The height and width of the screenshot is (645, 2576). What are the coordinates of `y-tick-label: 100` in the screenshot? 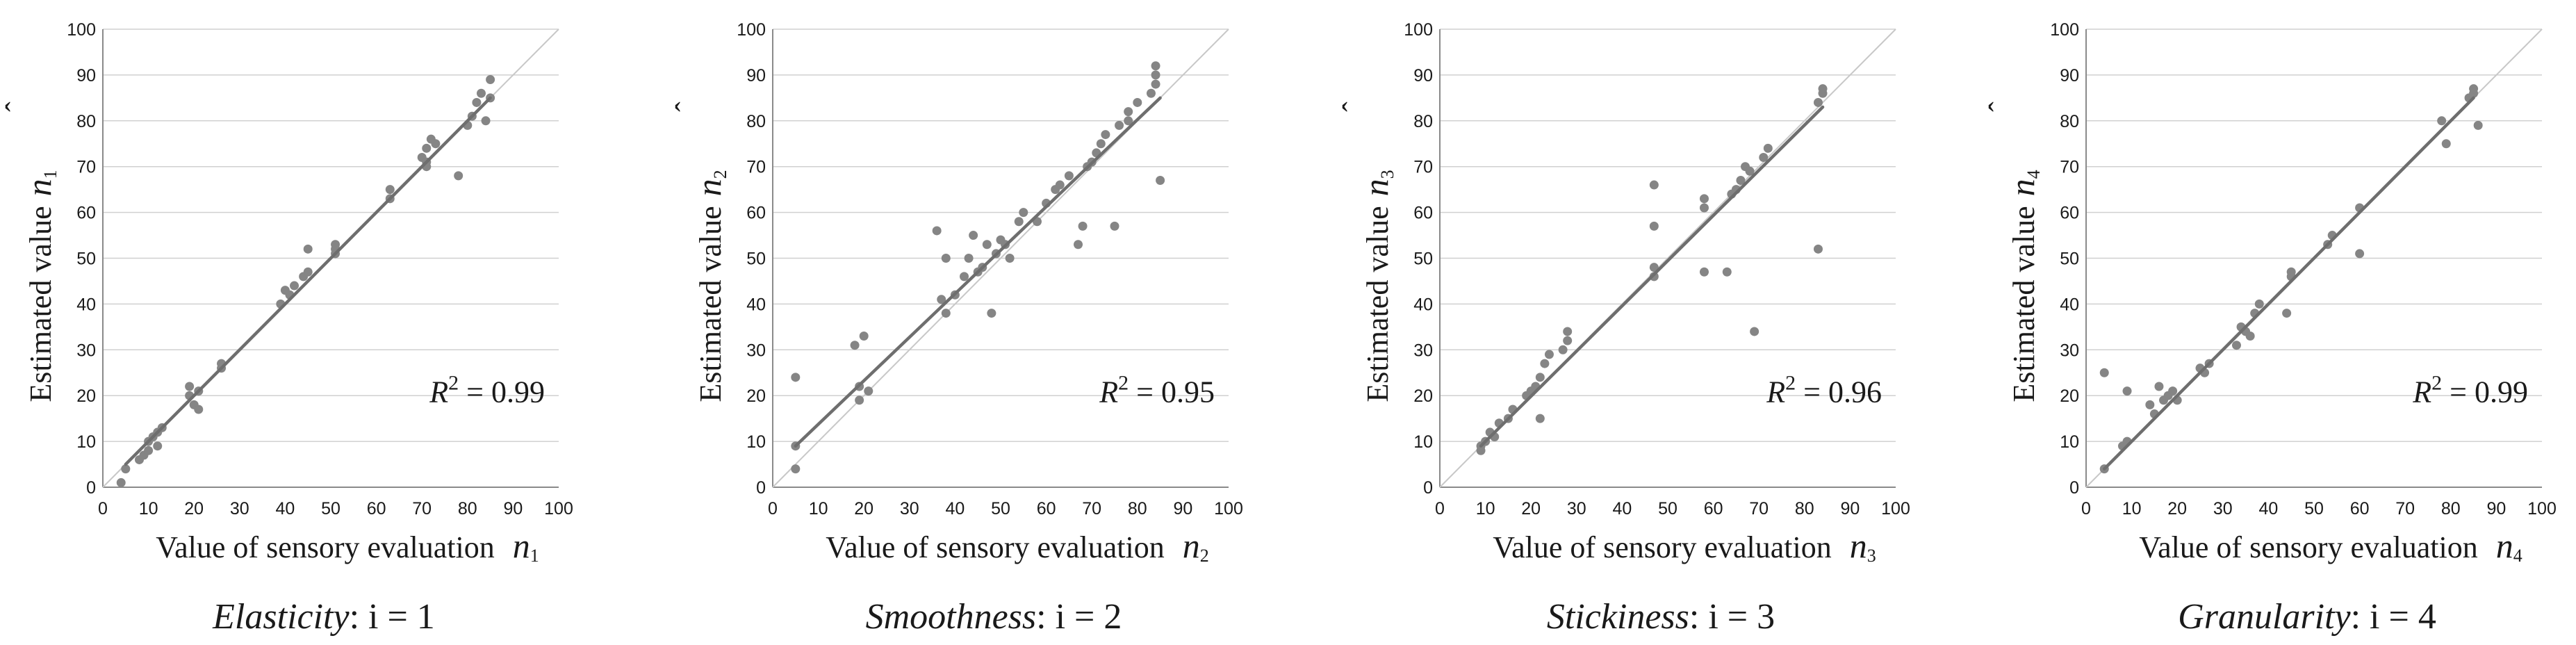 It's located at (751, 30).